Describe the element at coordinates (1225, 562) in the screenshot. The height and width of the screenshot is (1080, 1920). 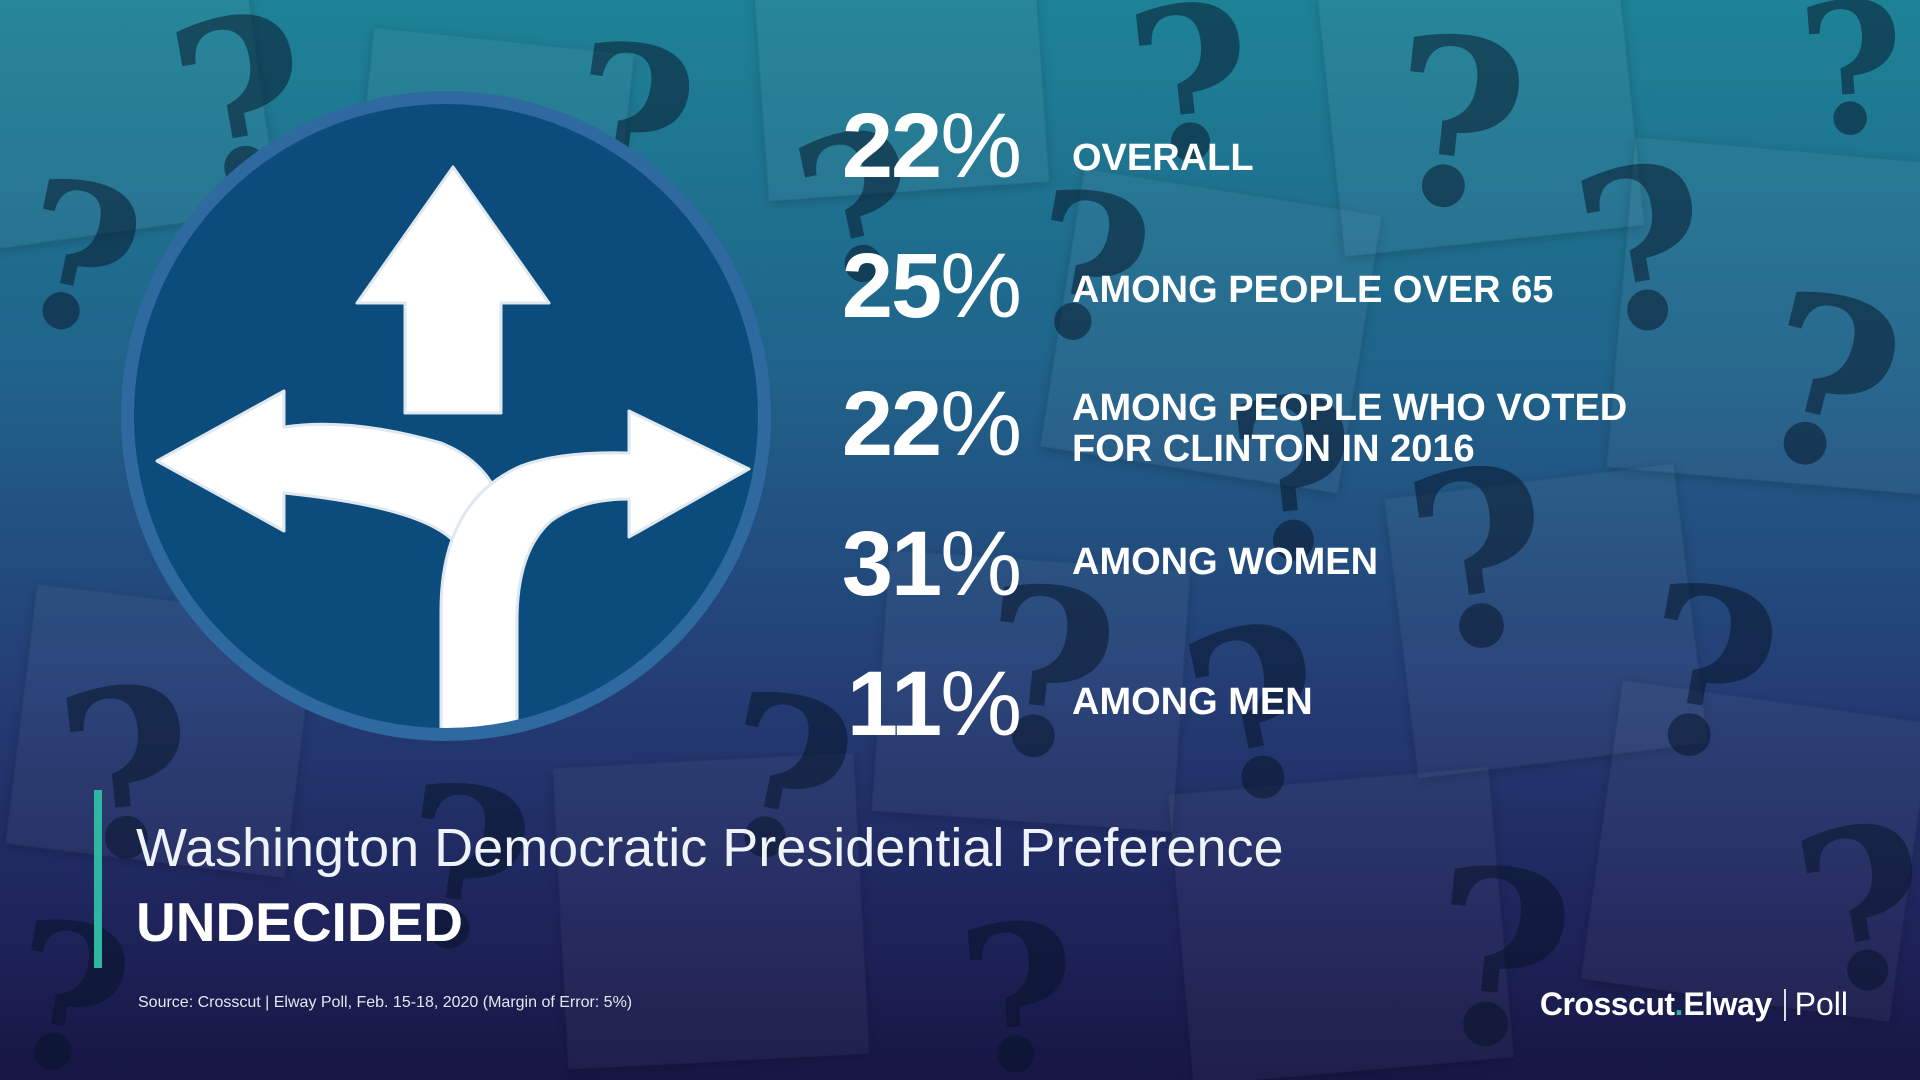
I see `stat-label: AMONG WOMEN` at that location.